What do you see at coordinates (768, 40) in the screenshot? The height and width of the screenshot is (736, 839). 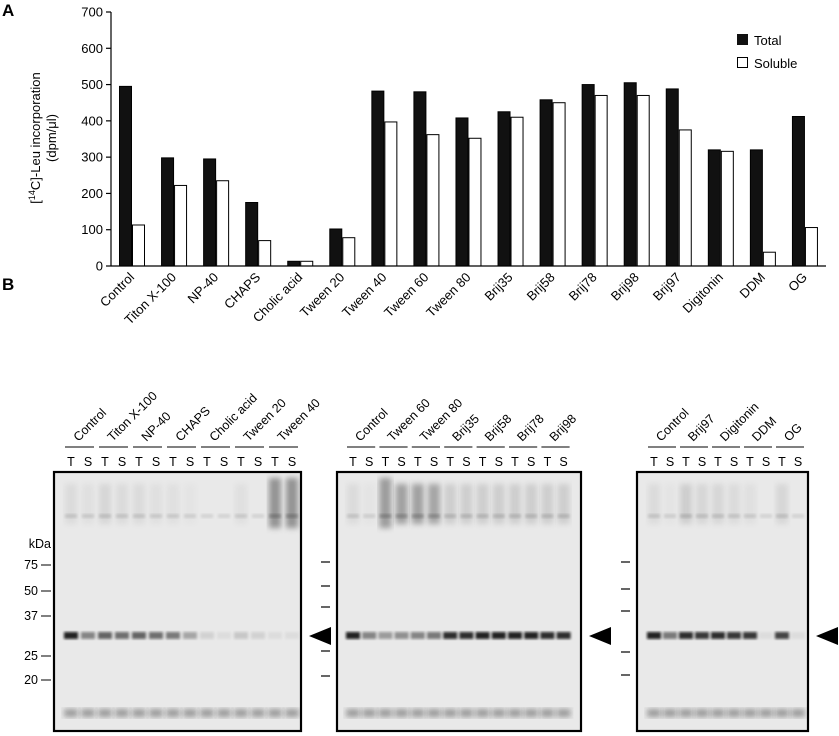 I see `legend-label-total: Total` at bounding box center [768, 40].